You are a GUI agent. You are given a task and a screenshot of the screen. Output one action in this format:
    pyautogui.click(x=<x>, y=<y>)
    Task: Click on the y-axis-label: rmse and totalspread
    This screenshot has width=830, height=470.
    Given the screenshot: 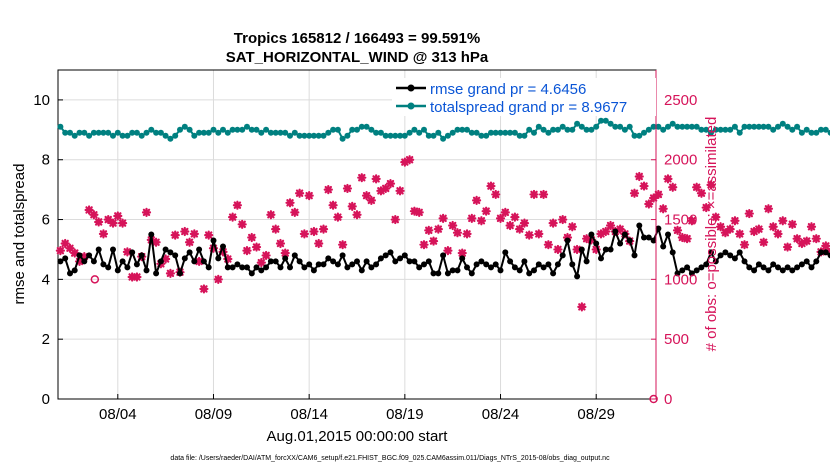 What is the action you would take?
    pyautogui.click(x=19, y=234)
    